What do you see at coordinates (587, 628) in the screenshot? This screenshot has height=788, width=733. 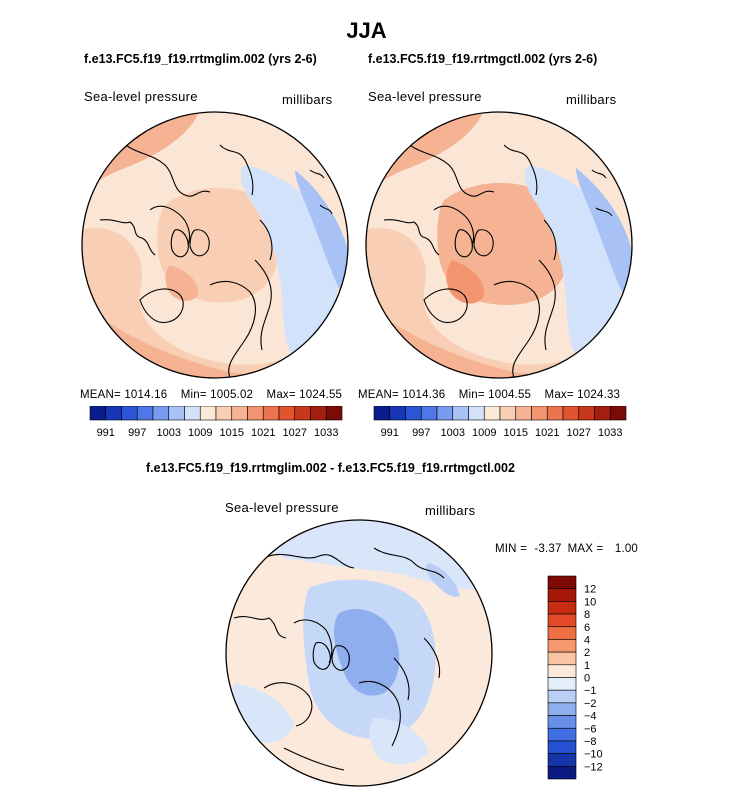 I see `diff-colorbar-tick-label: 6` at bounding box center [587, 628].